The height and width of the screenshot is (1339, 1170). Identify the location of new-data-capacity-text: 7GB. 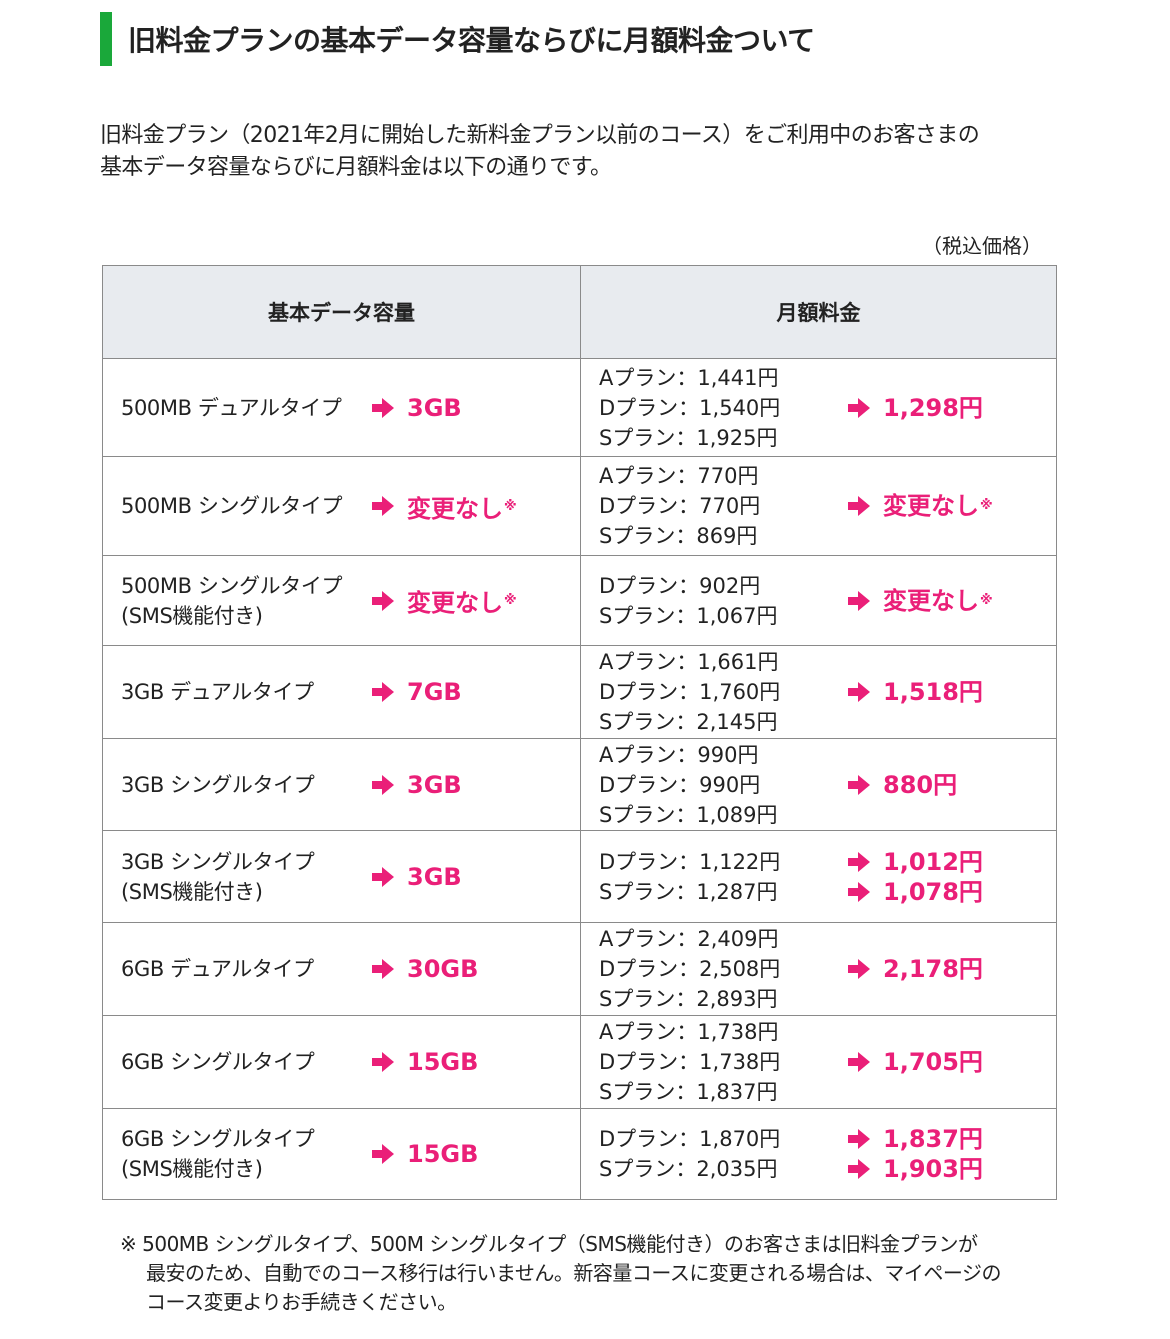
(434, 692).